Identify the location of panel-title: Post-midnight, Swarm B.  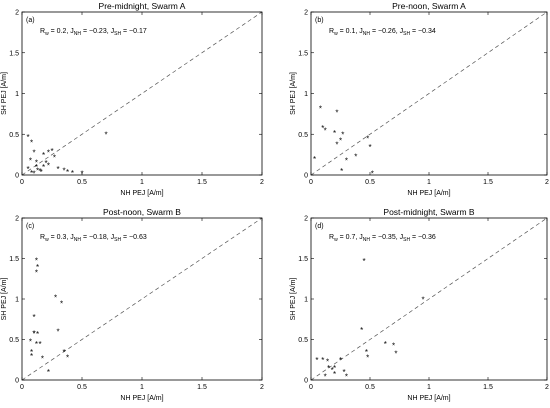
(428, 212).